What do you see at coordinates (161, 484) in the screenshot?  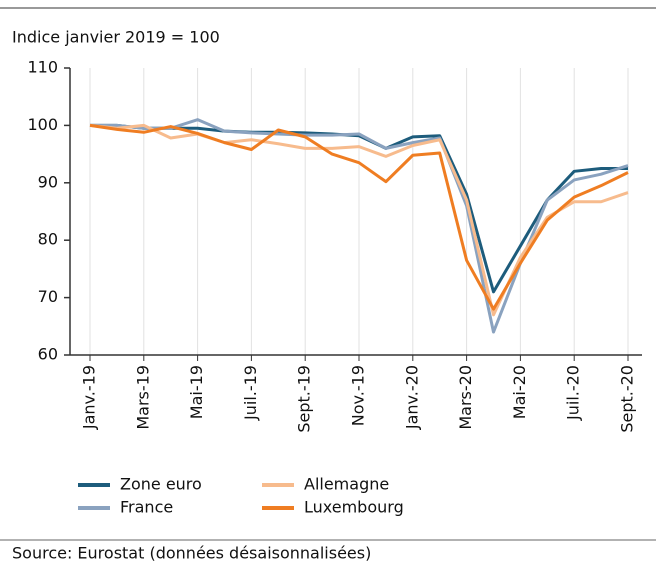 I see `legend-label: Zone euro` at bounding box center [161, 484].